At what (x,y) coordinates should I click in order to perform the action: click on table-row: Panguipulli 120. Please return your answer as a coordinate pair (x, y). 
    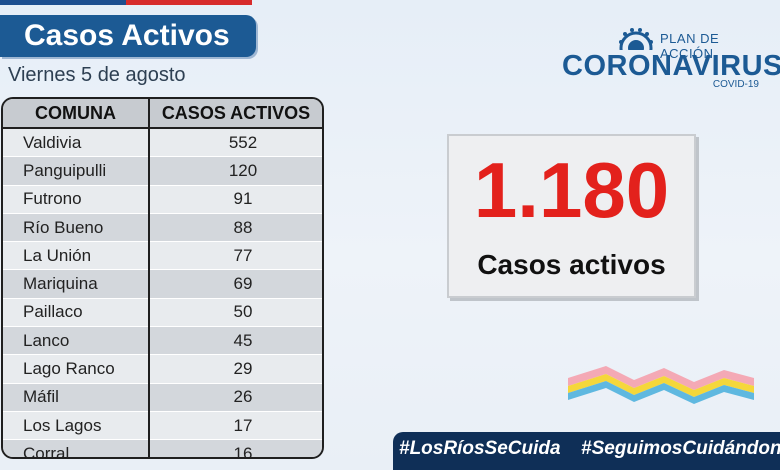
    Looking at the image, I should click on (162, 171).